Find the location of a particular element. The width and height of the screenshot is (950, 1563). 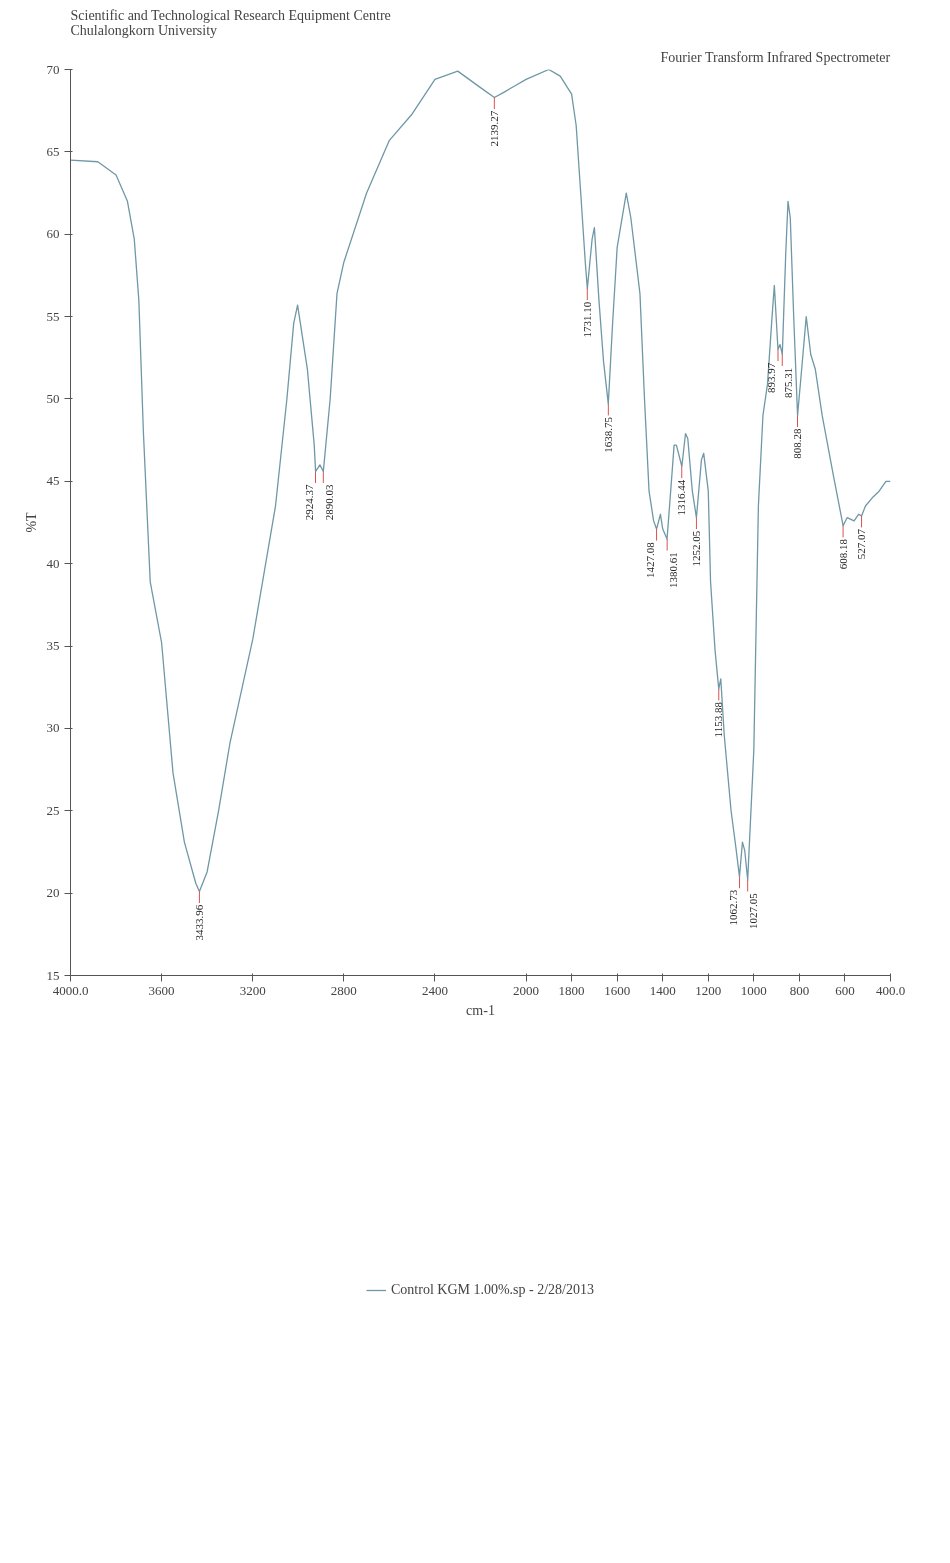

annotation: 1731.10 is located at coordinates (586, 319).